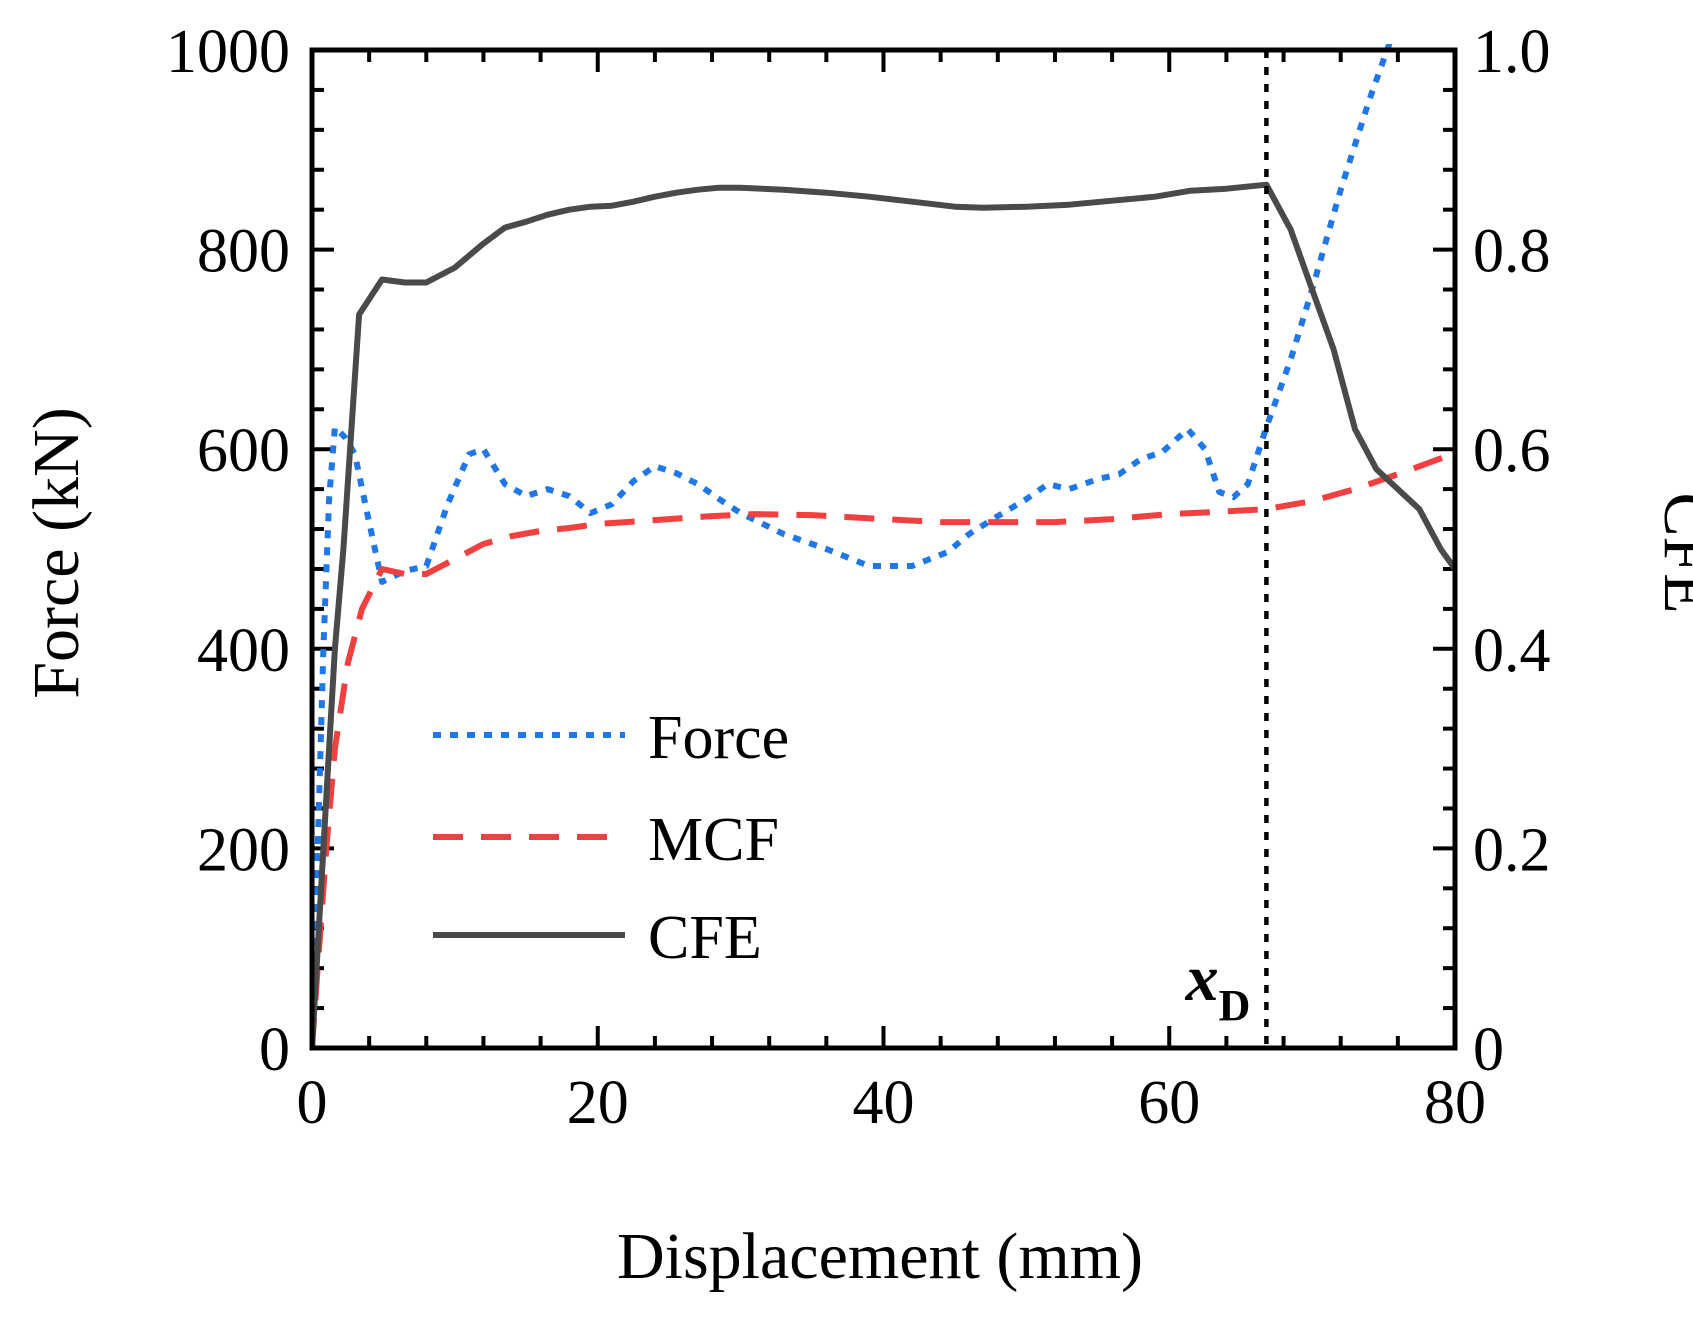  Describe the element at coordinates (1455, 1103) in the screenshot. I see `x-tick-label: 80` at that location.